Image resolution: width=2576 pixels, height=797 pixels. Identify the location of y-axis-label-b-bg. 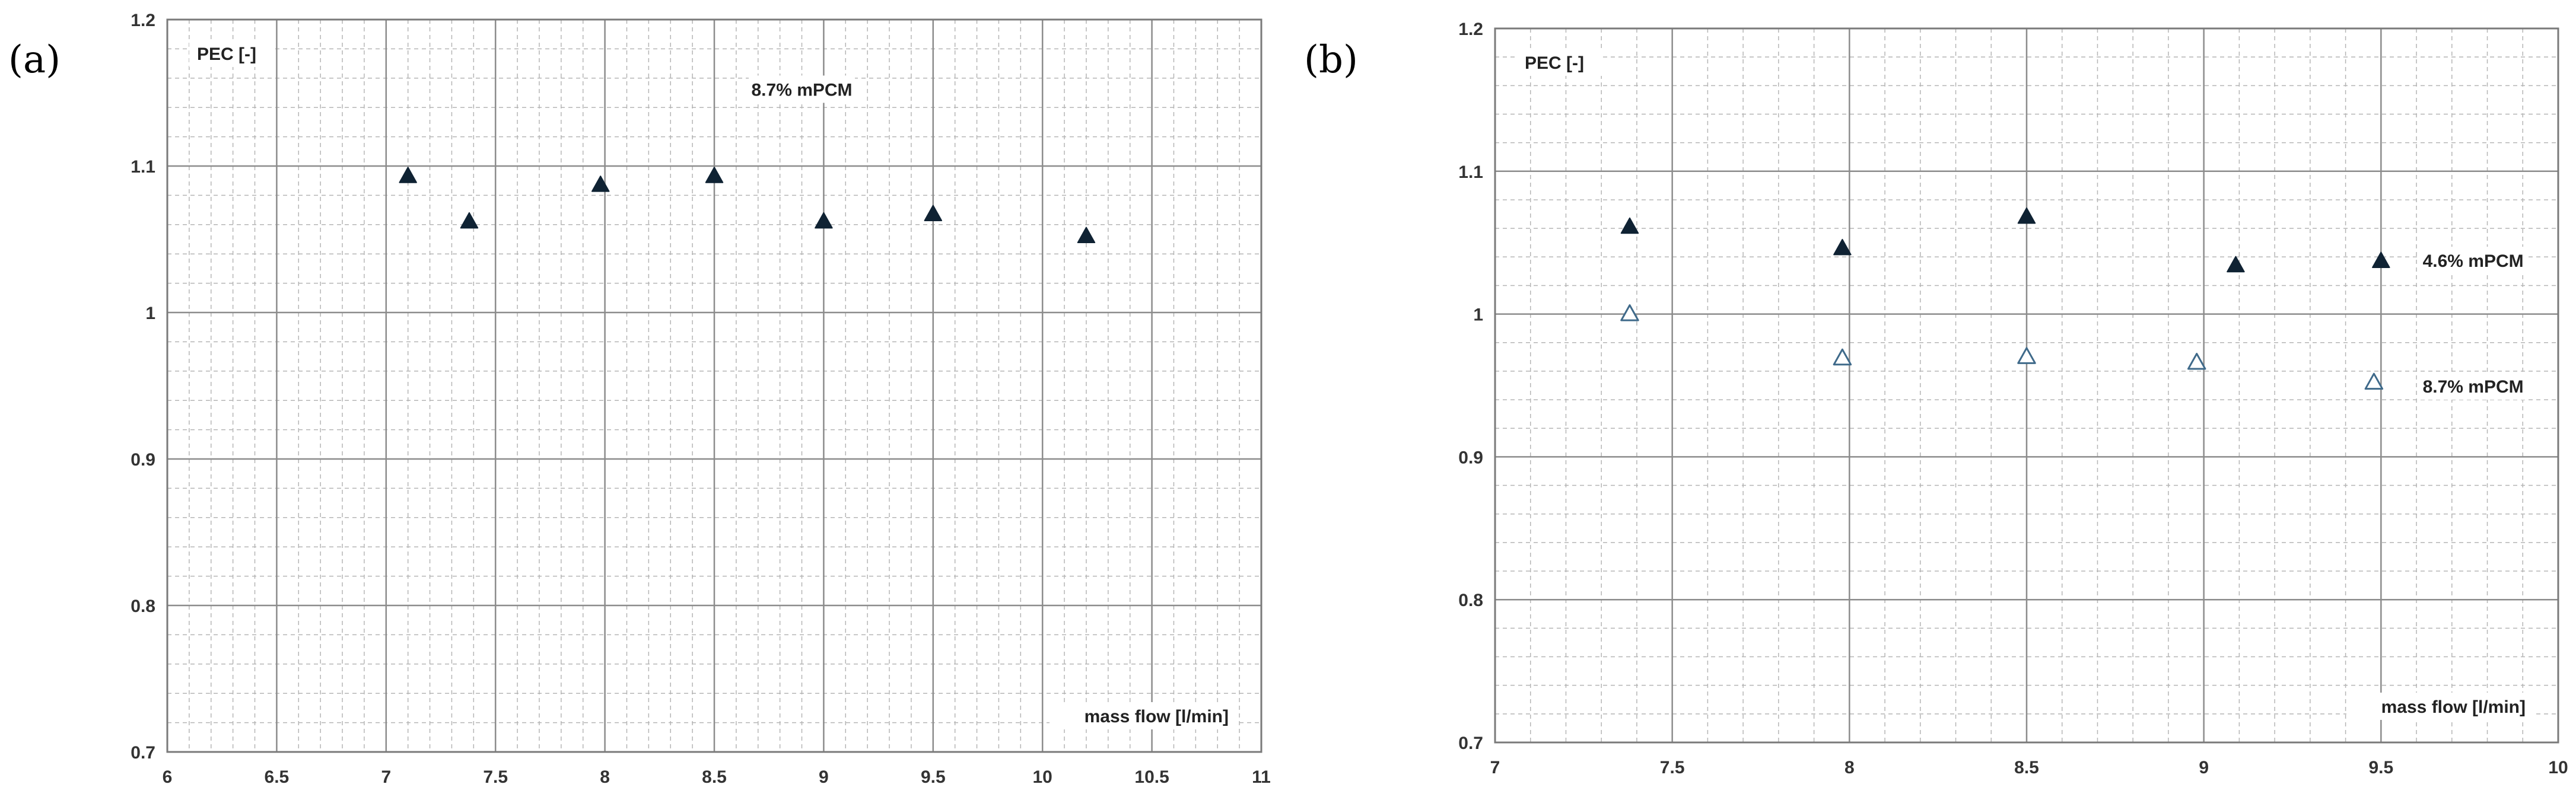
(1560, 62).